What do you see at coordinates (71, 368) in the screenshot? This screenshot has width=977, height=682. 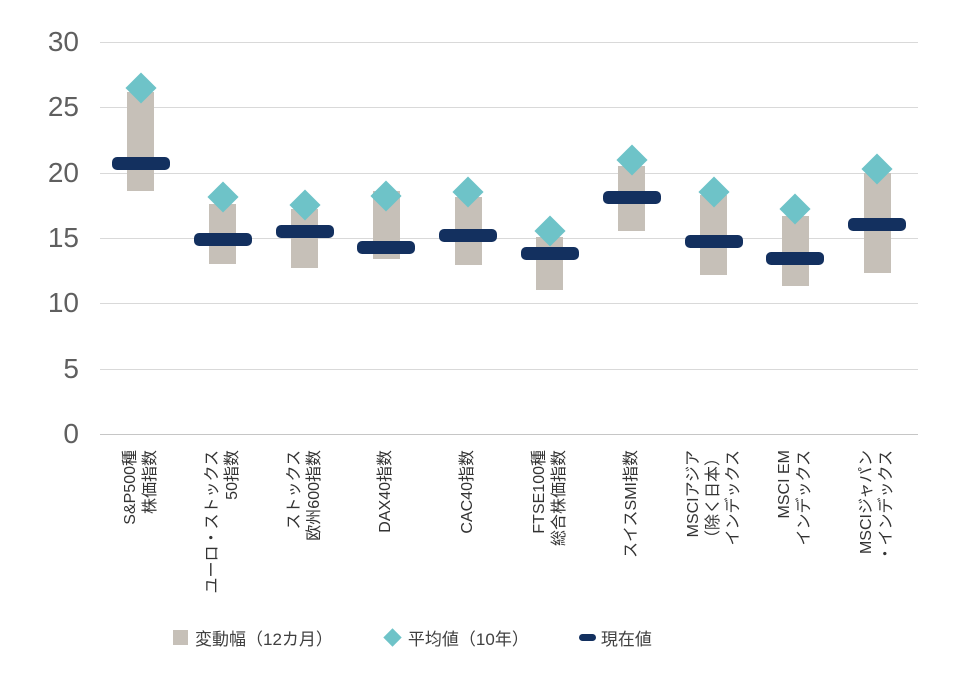 I see `y-tick-label: 5` at bounding box center [71, 368].